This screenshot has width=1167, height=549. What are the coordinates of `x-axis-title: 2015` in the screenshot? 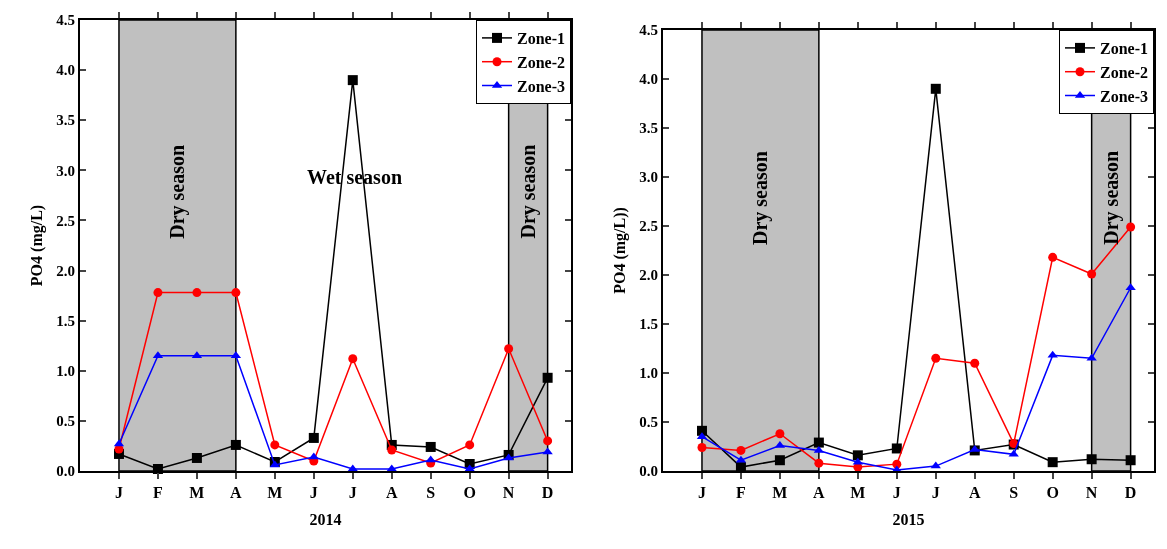 It's located at (908, 520).